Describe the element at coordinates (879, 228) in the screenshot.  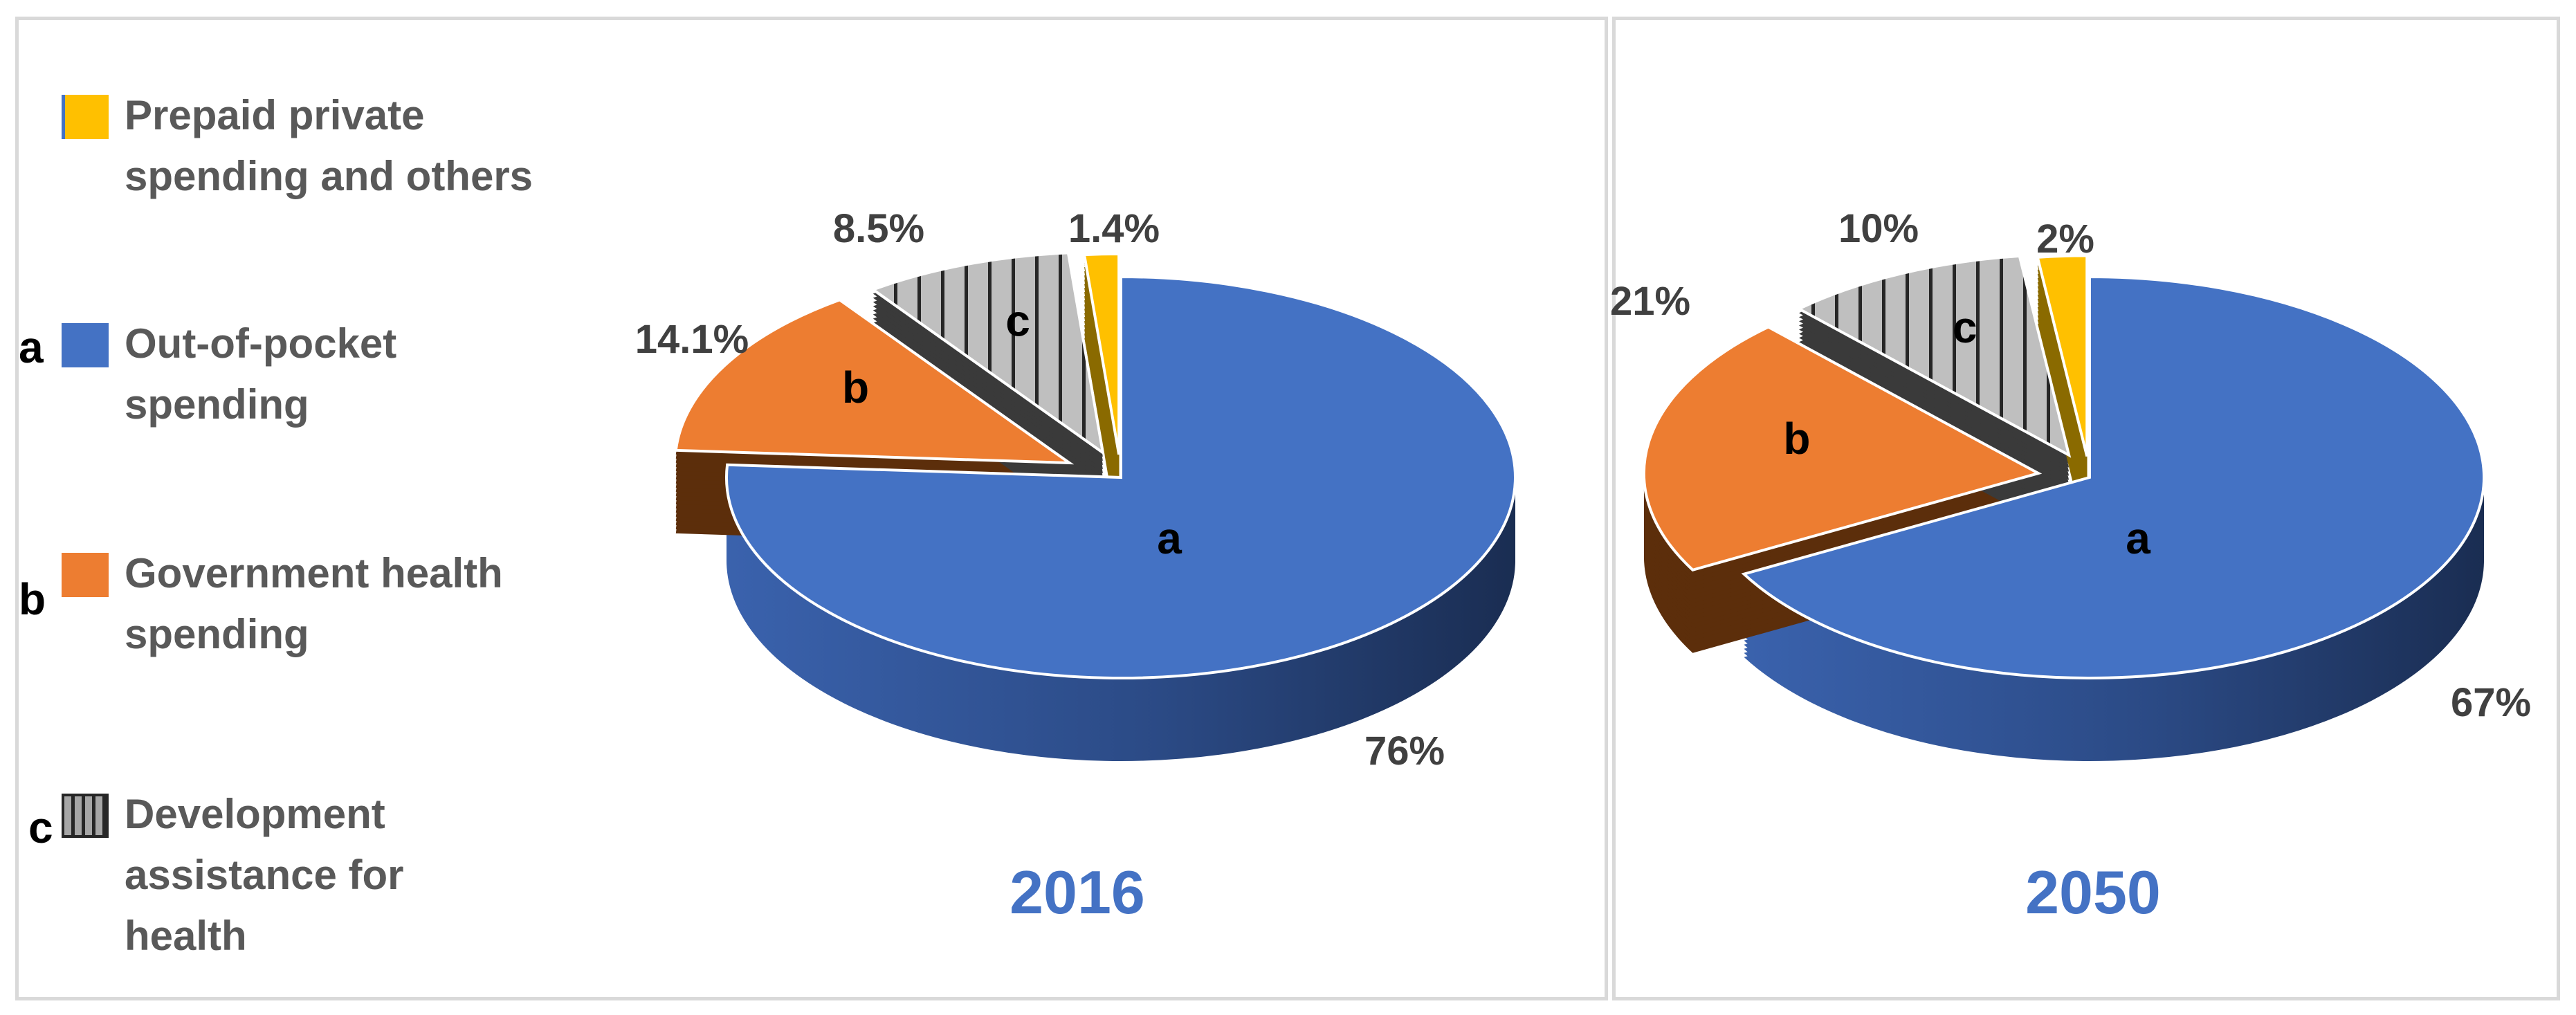
I see `data-label-c: 8.5%` at that location.